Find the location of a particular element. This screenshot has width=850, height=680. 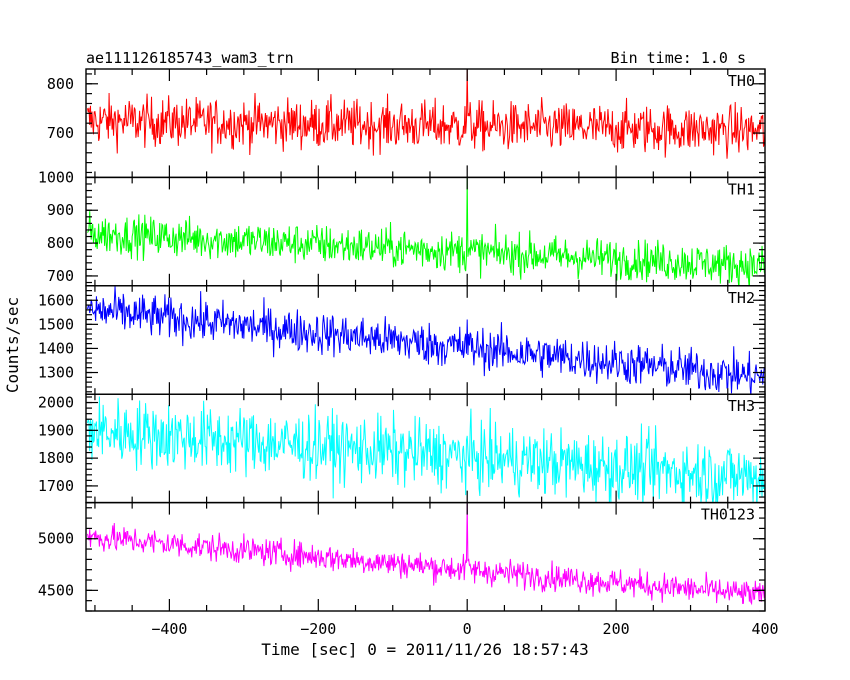

series-line-th2 is located at coordinates (426, 340).